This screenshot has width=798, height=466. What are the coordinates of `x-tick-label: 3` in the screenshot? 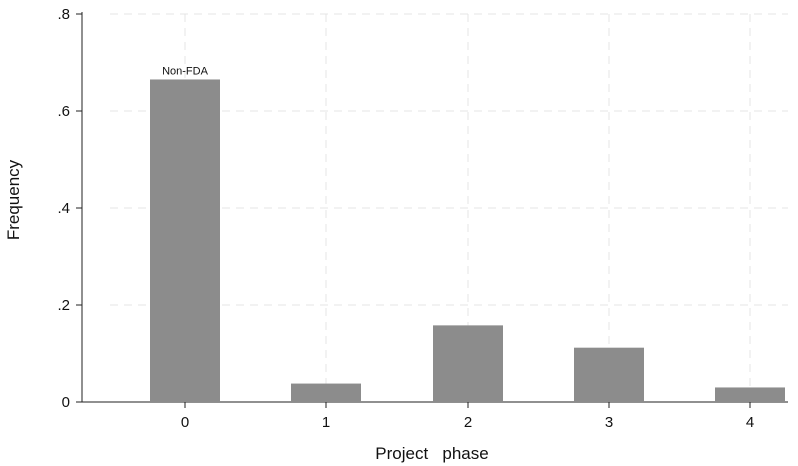 It's located at (609, 422).